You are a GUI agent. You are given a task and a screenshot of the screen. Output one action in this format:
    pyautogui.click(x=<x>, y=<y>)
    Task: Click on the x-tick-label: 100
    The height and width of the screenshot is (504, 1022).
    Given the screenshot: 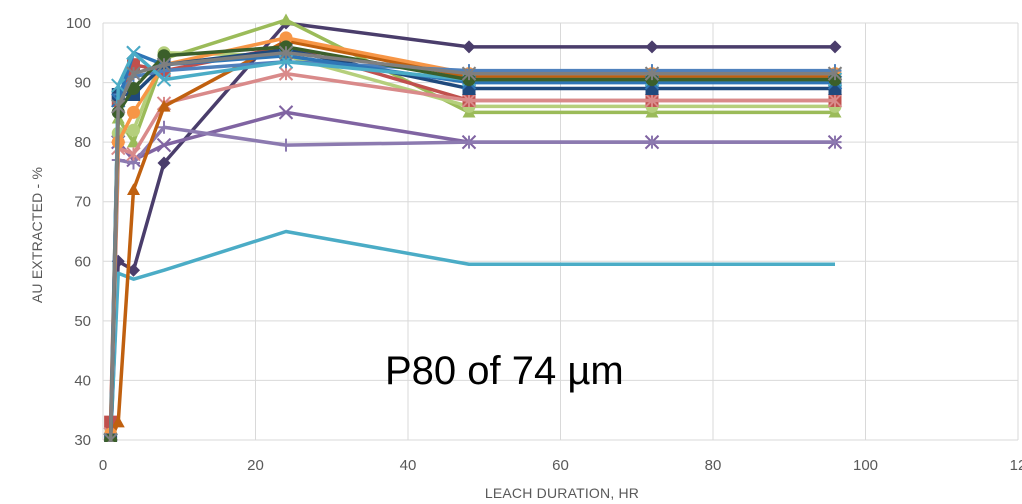 What is the action you would take?
    pyautogui.click(x=865, y=465)
    